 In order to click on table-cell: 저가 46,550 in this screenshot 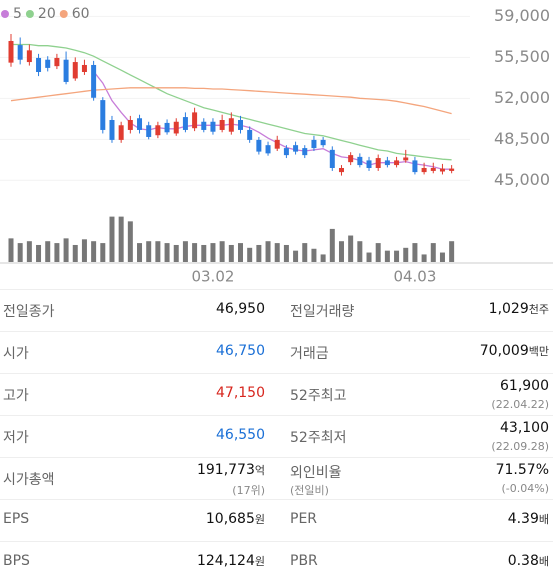, I will do `click(132, 436)`.